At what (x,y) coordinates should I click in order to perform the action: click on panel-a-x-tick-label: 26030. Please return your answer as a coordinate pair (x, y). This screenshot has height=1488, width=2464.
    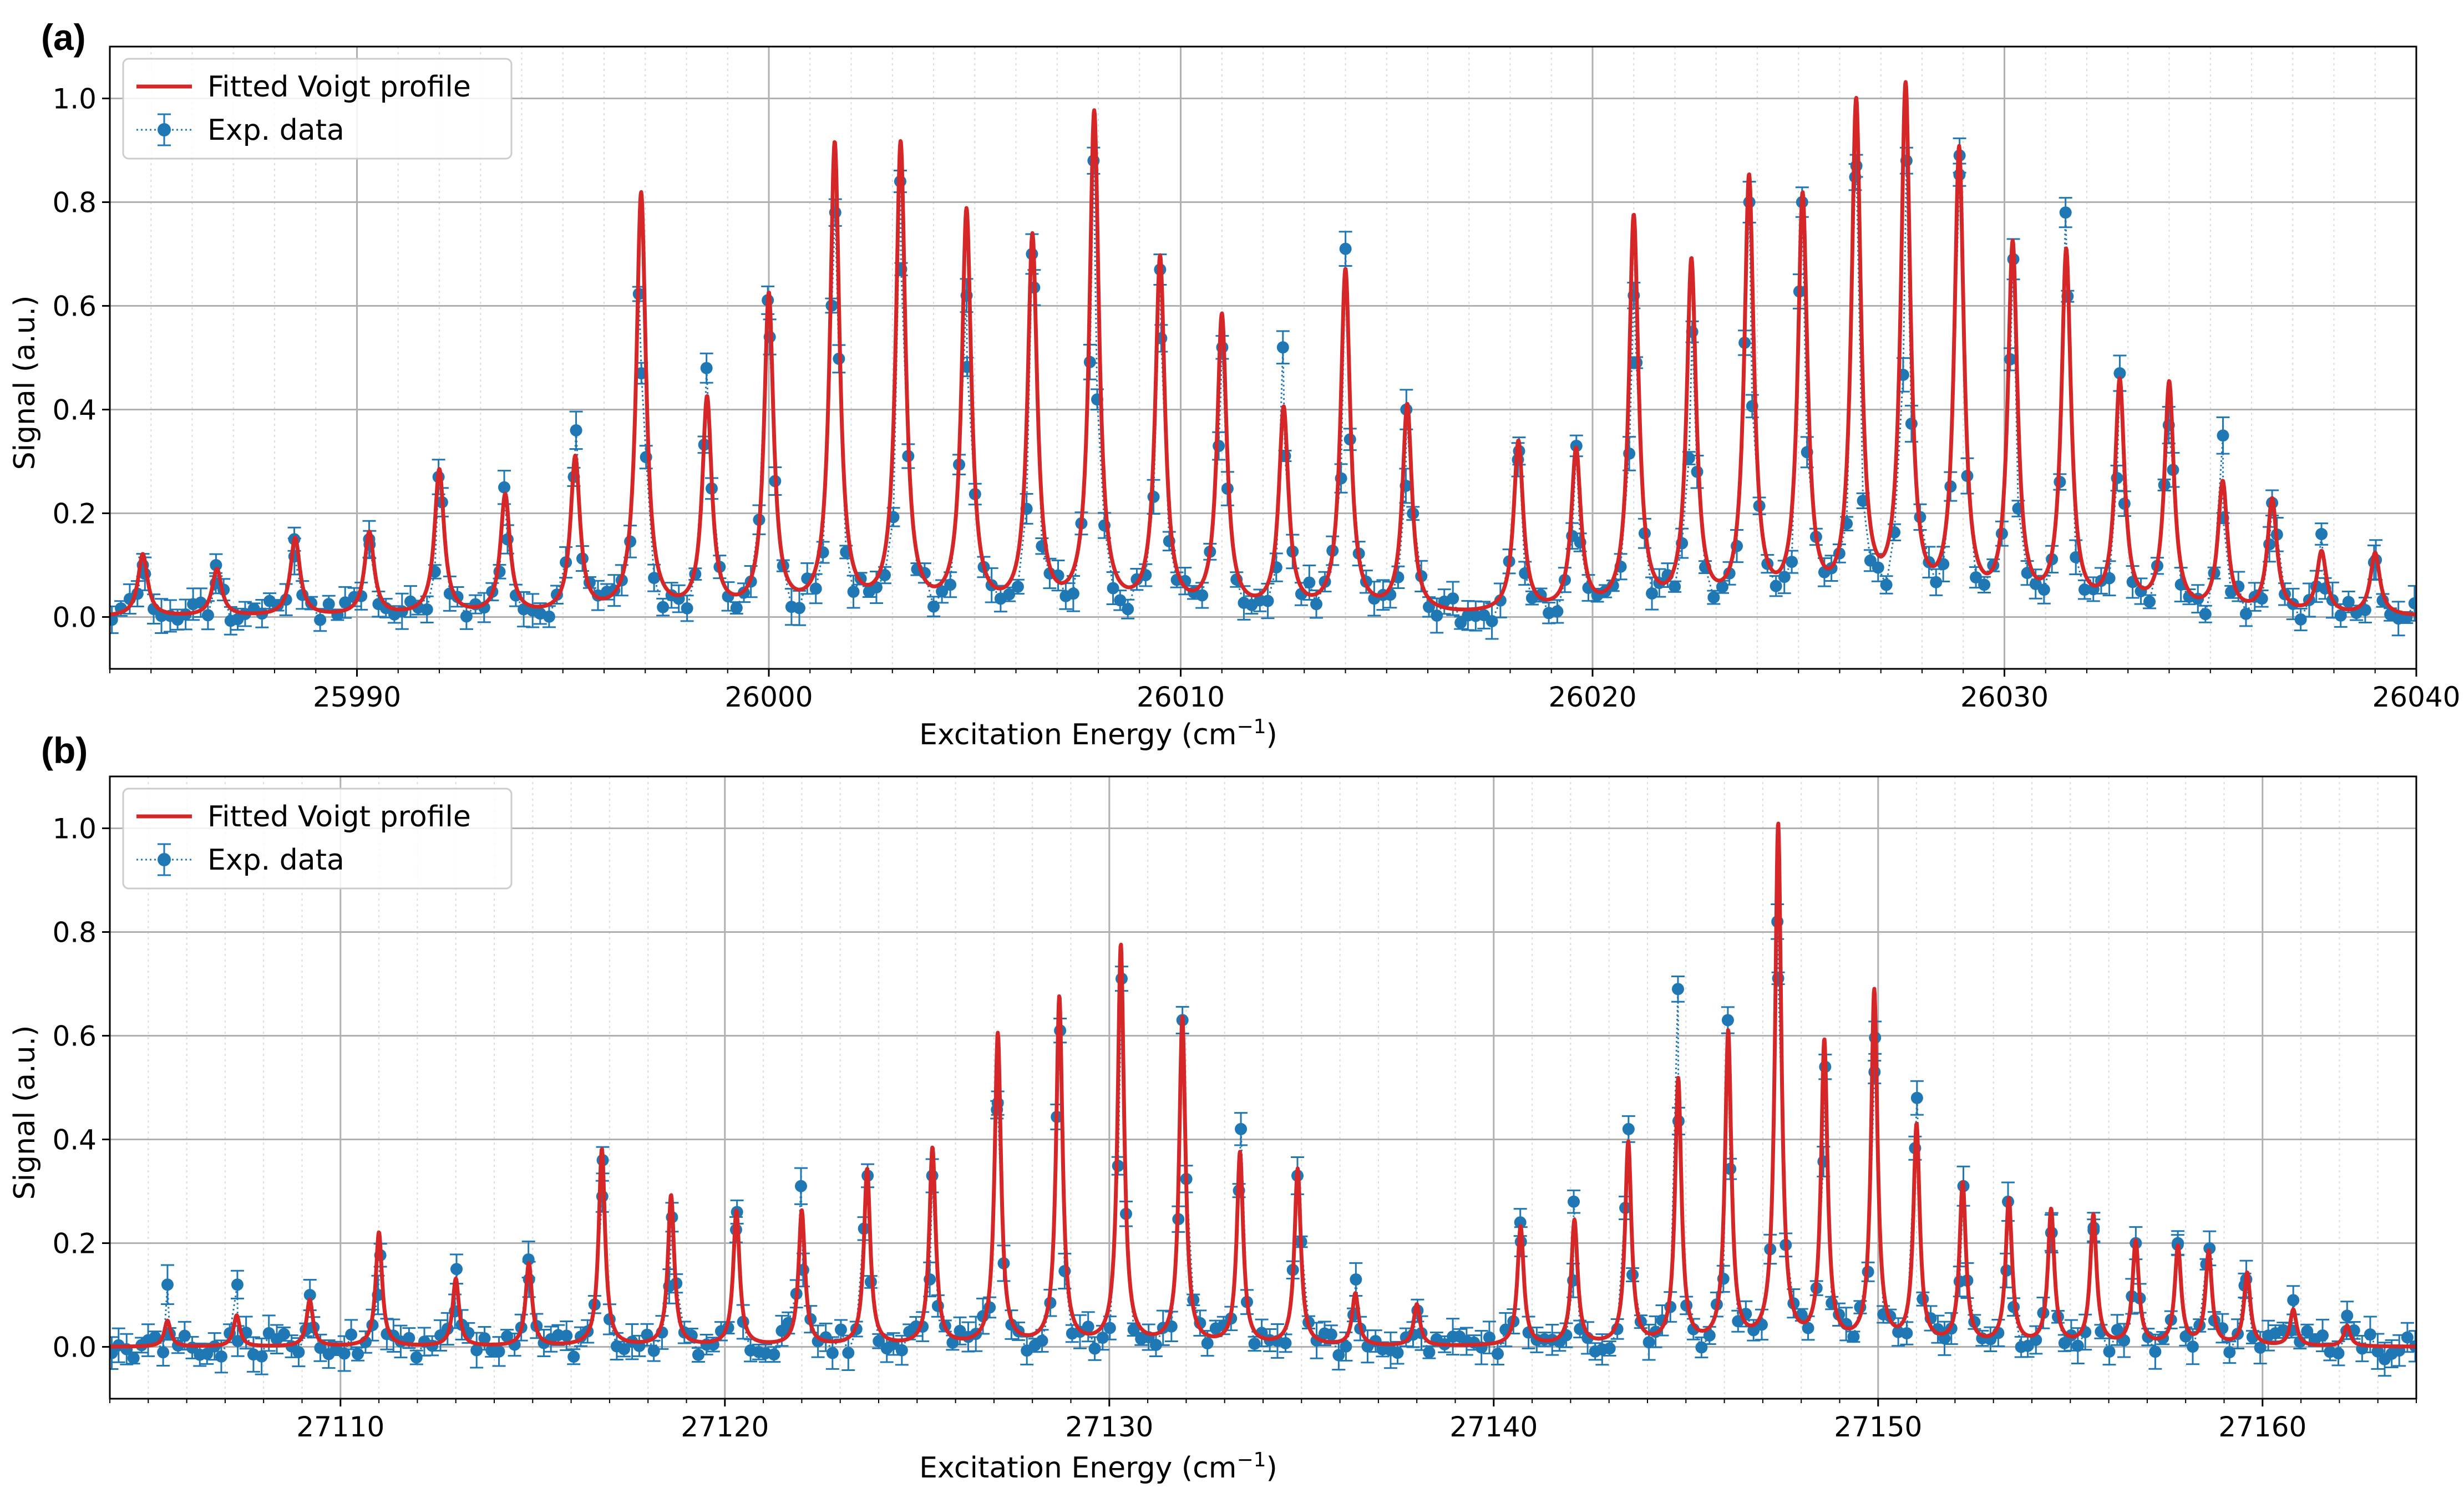
    Looking at the image, I should click on (2004, 697).